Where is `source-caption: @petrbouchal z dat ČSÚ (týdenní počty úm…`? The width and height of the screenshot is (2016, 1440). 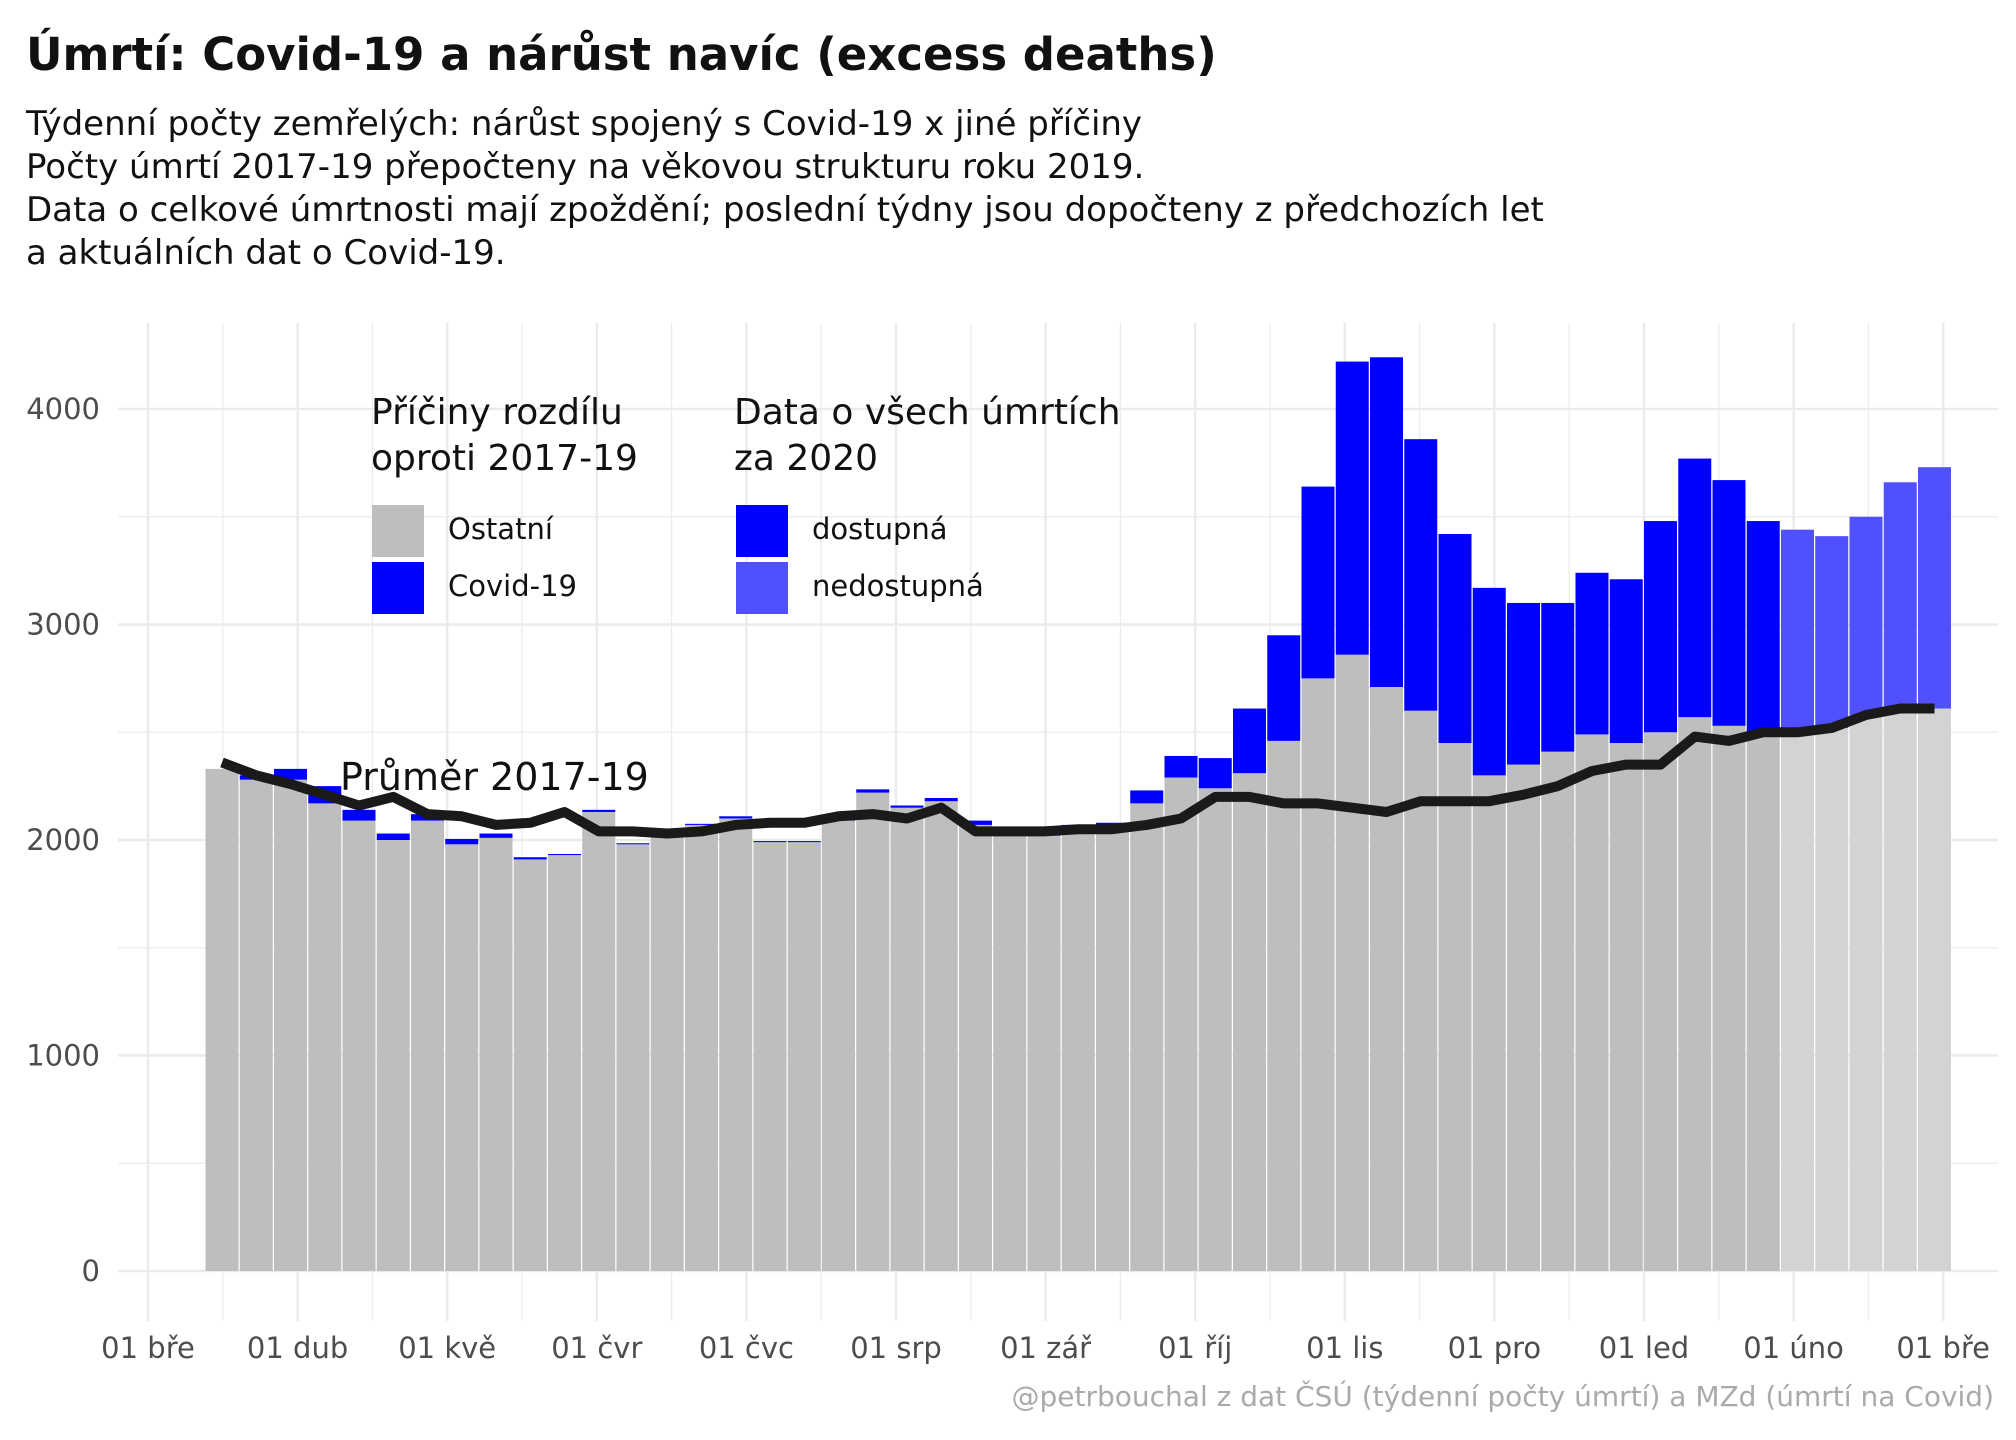 source-caption: @petrbouchal z dat ČSÚ (týdenní počty úm… is located at coordinates (1502, 1396).